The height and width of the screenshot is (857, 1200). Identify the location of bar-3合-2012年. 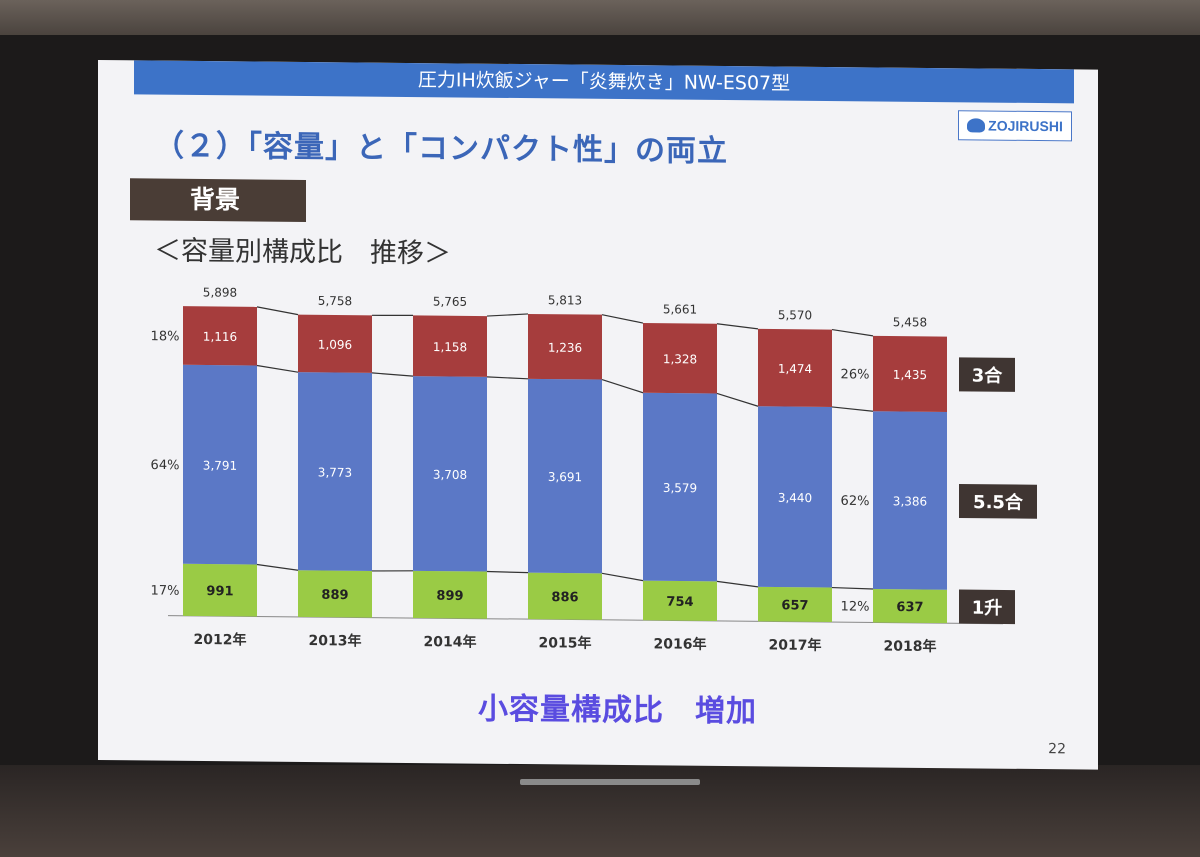
(220, 336).